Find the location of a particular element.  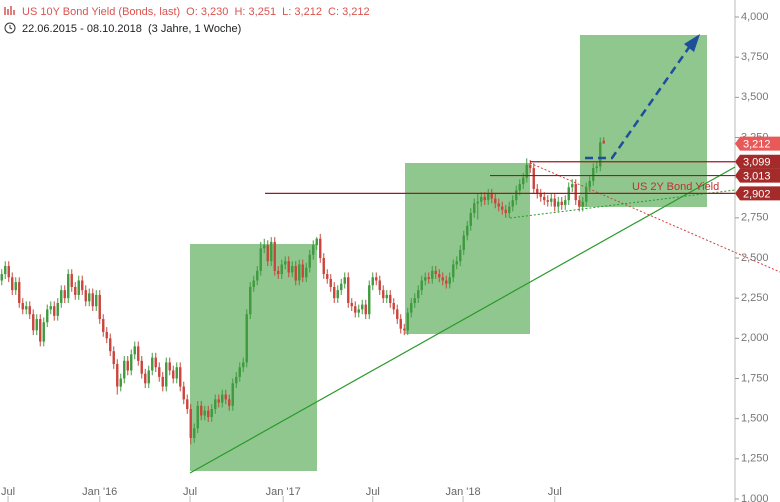

y-tick-label: 1,750 is located at coordinates (755, 378).